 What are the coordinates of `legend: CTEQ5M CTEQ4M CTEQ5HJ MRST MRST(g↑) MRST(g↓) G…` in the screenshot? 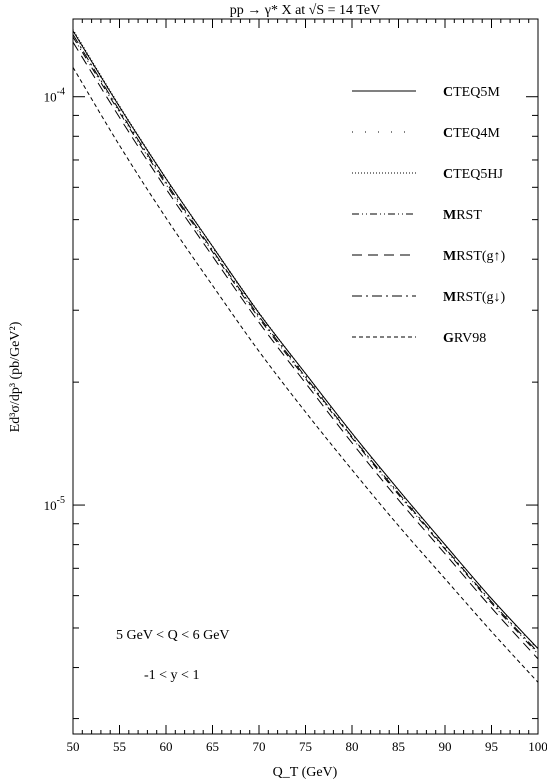 It's located at (429, 215).